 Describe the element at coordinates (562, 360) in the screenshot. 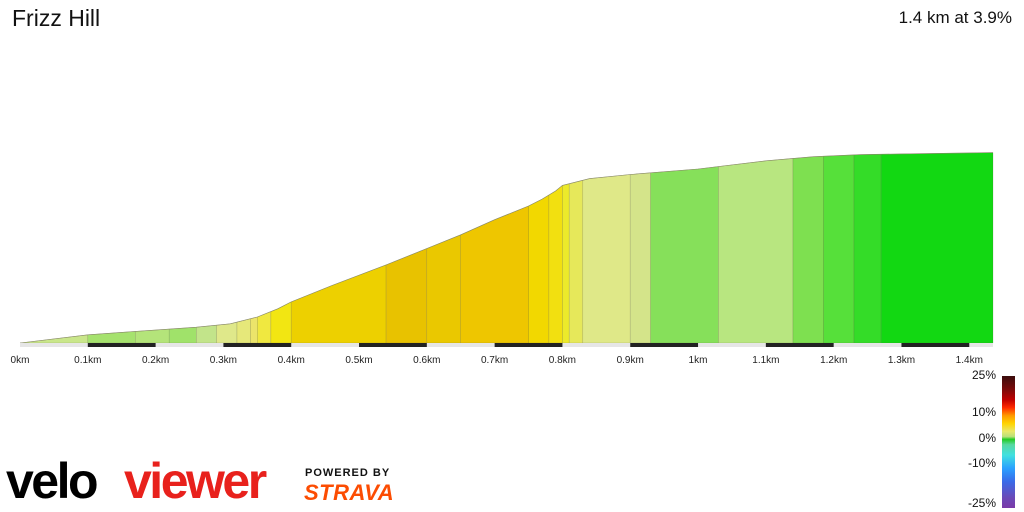

I see `x-tick-label-8: 0.8km` at that location.